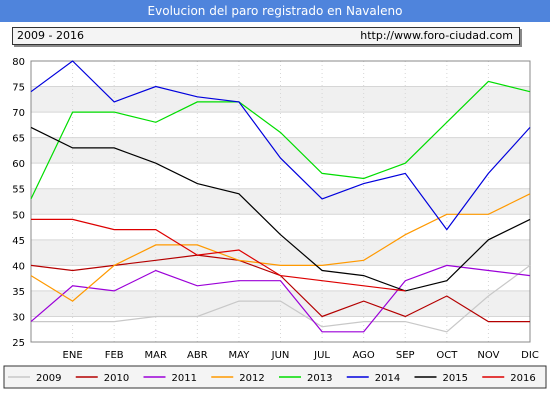 The image size is (550, 400). Describe the element at coordinates (18, 62) in the screenshot. I see `y-tick-label: 80` at that location.